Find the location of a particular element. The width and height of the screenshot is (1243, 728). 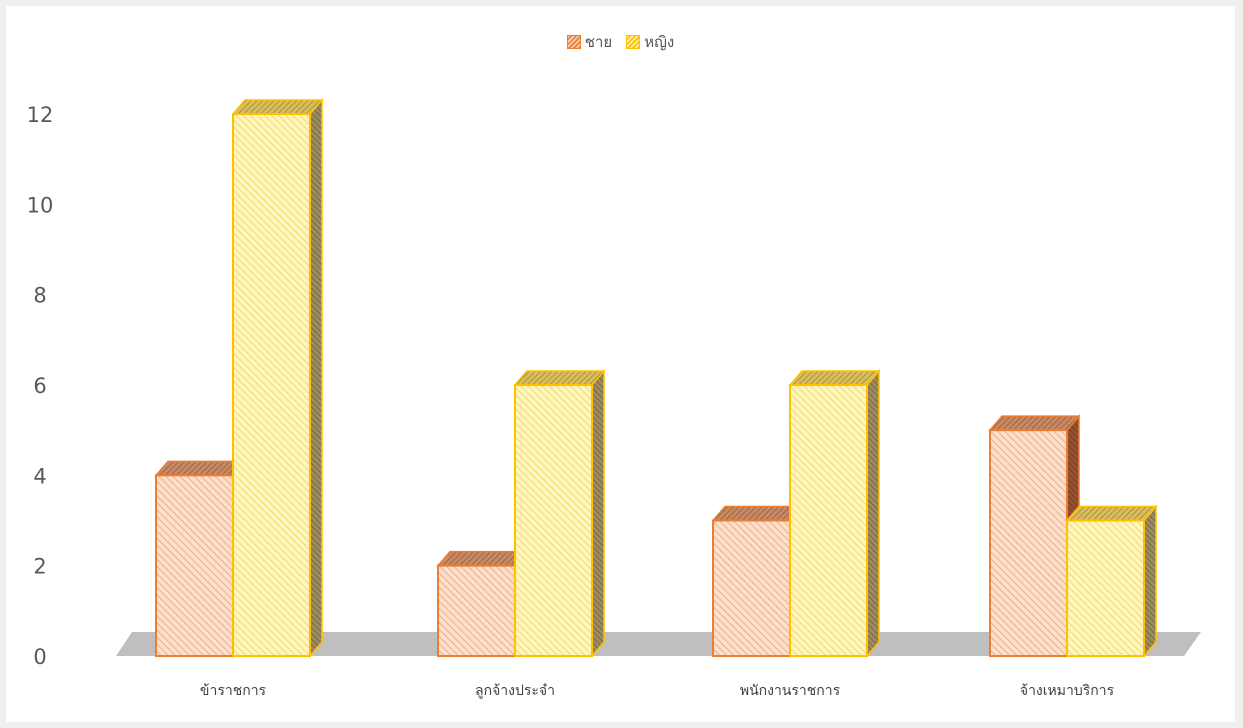

x-tick-label: พนักงานราชการ is located at coordinates (790, 691).